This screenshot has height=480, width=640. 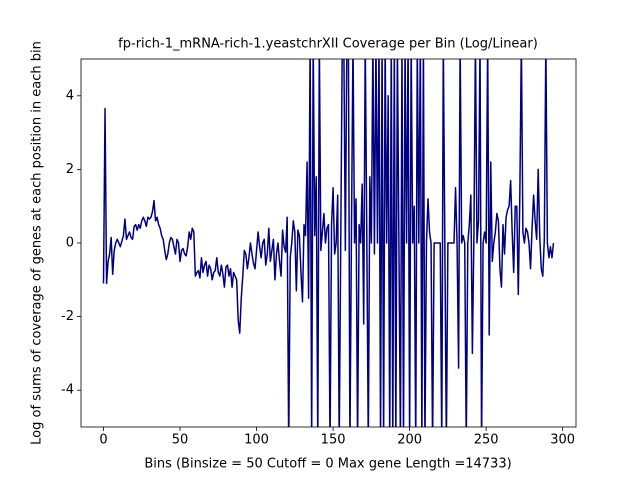 I want to click on x-tick-label: 200, so click(x=409, y=440).